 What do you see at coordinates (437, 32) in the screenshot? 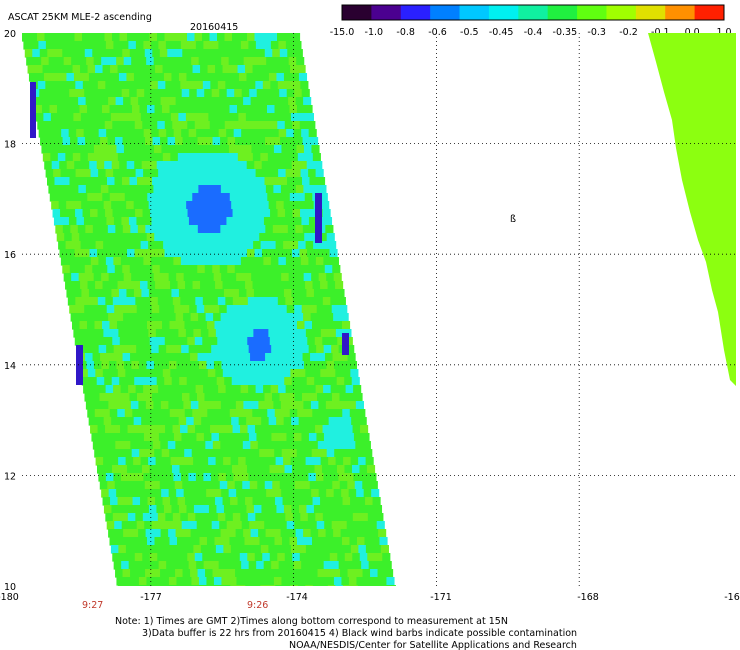
I see `colorbar-tick-label: -0.6` at bounding box center [437, 32].